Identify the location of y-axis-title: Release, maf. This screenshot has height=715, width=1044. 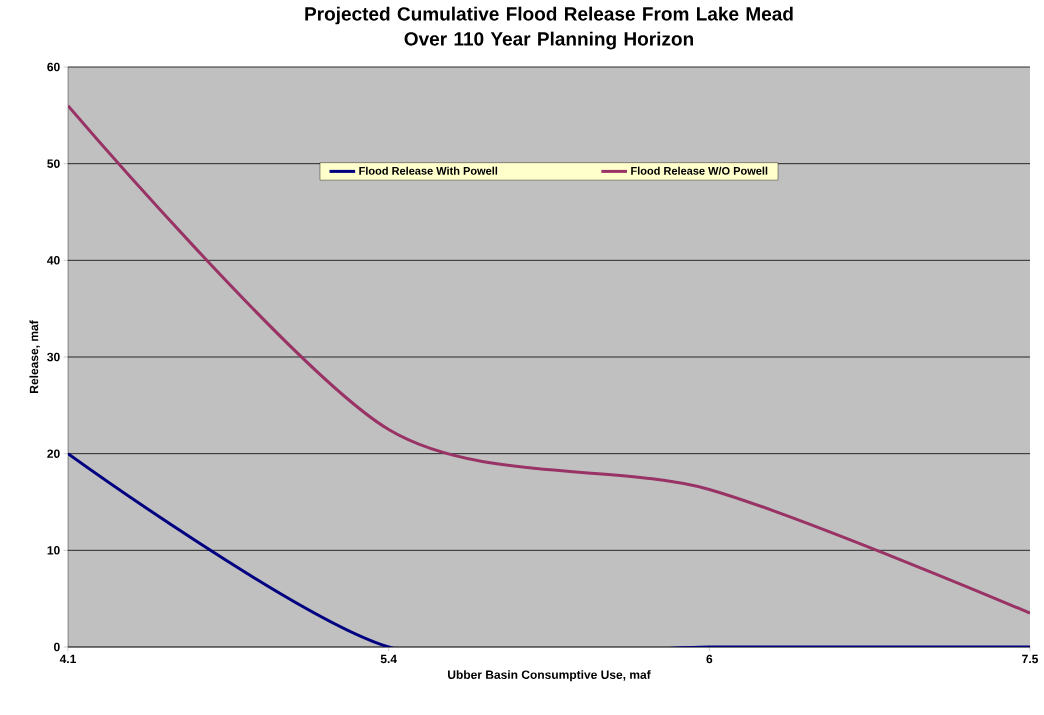
(34, 356).